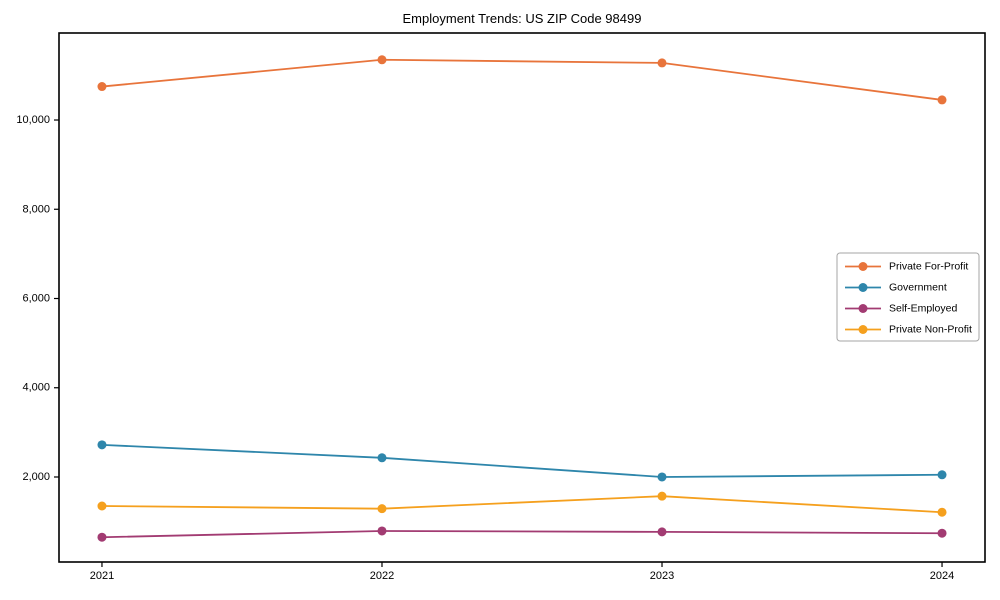 The height and width of the screenshot is (600, 1000). Describe the element at coordinates (102, 576) in the screenshot. I see `x-tick-label: 2021` at that location.